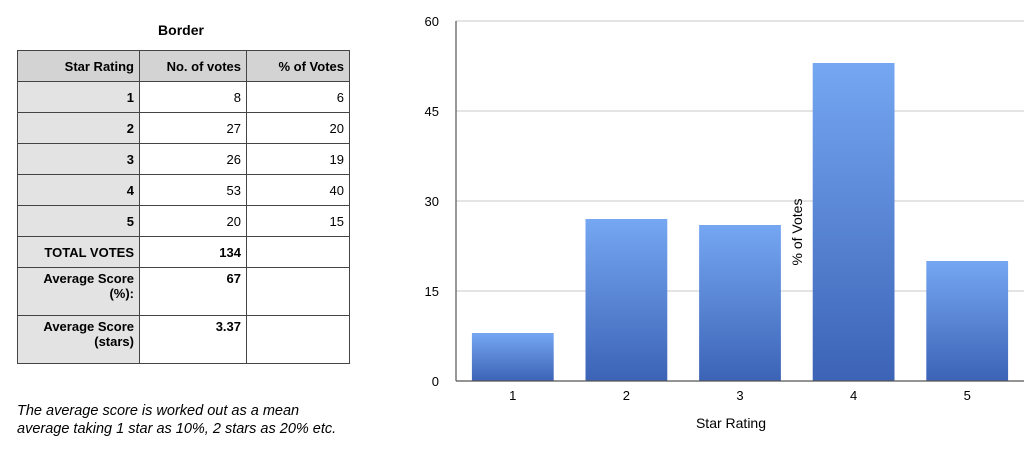  What do you see at coordinates (298, 339) in the screenshot?
I see `average-stars-empty` at bounding box center [298, 339].